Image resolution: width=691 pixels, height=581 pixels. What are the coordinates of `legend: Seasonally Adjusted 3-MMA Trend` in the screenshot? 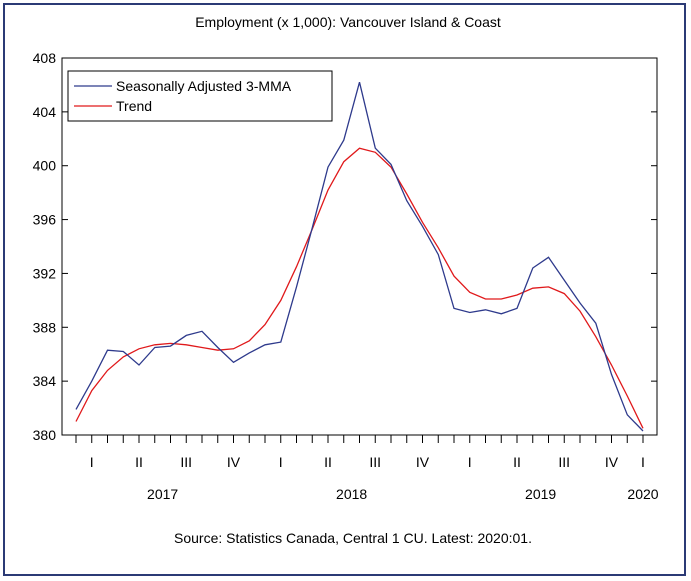 It's located at (200, 96).